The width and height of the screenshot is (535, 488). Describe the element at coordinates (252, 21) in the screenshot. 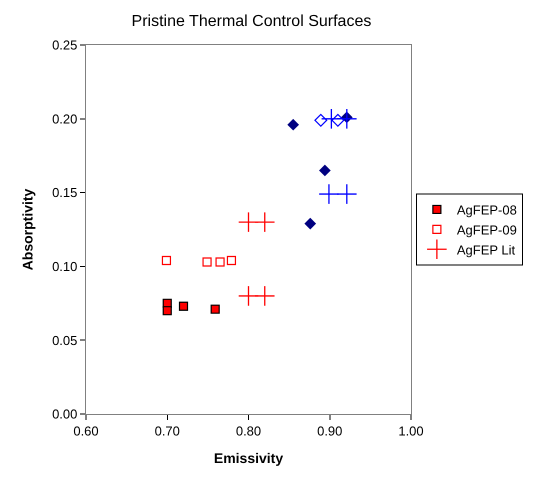

I see `chart-title: Pristine Thermal Control Surfaces` at that location.